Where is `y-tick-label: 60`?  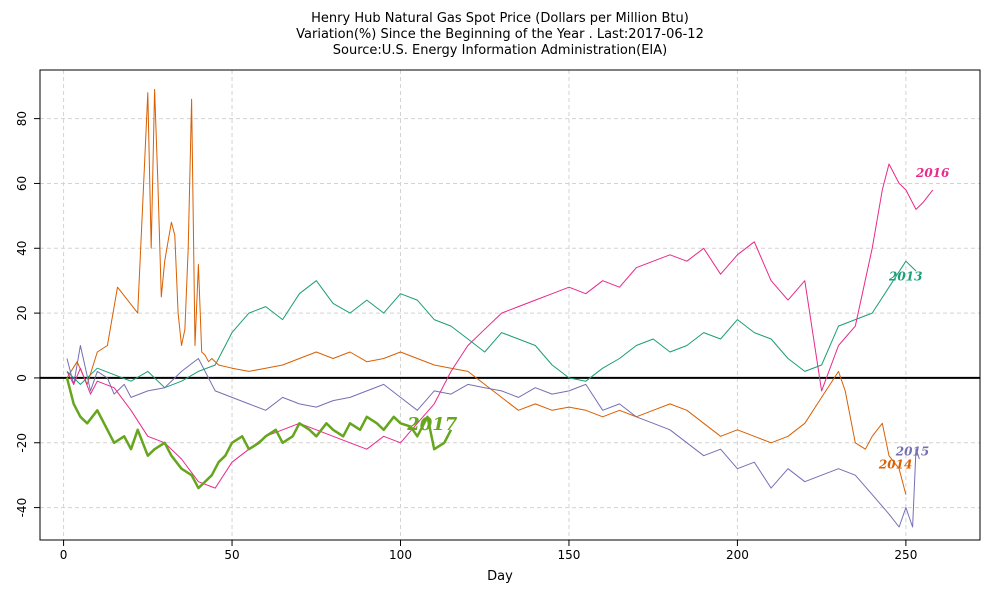 y-tick-label: 60 is located at coordinates (22, 183).